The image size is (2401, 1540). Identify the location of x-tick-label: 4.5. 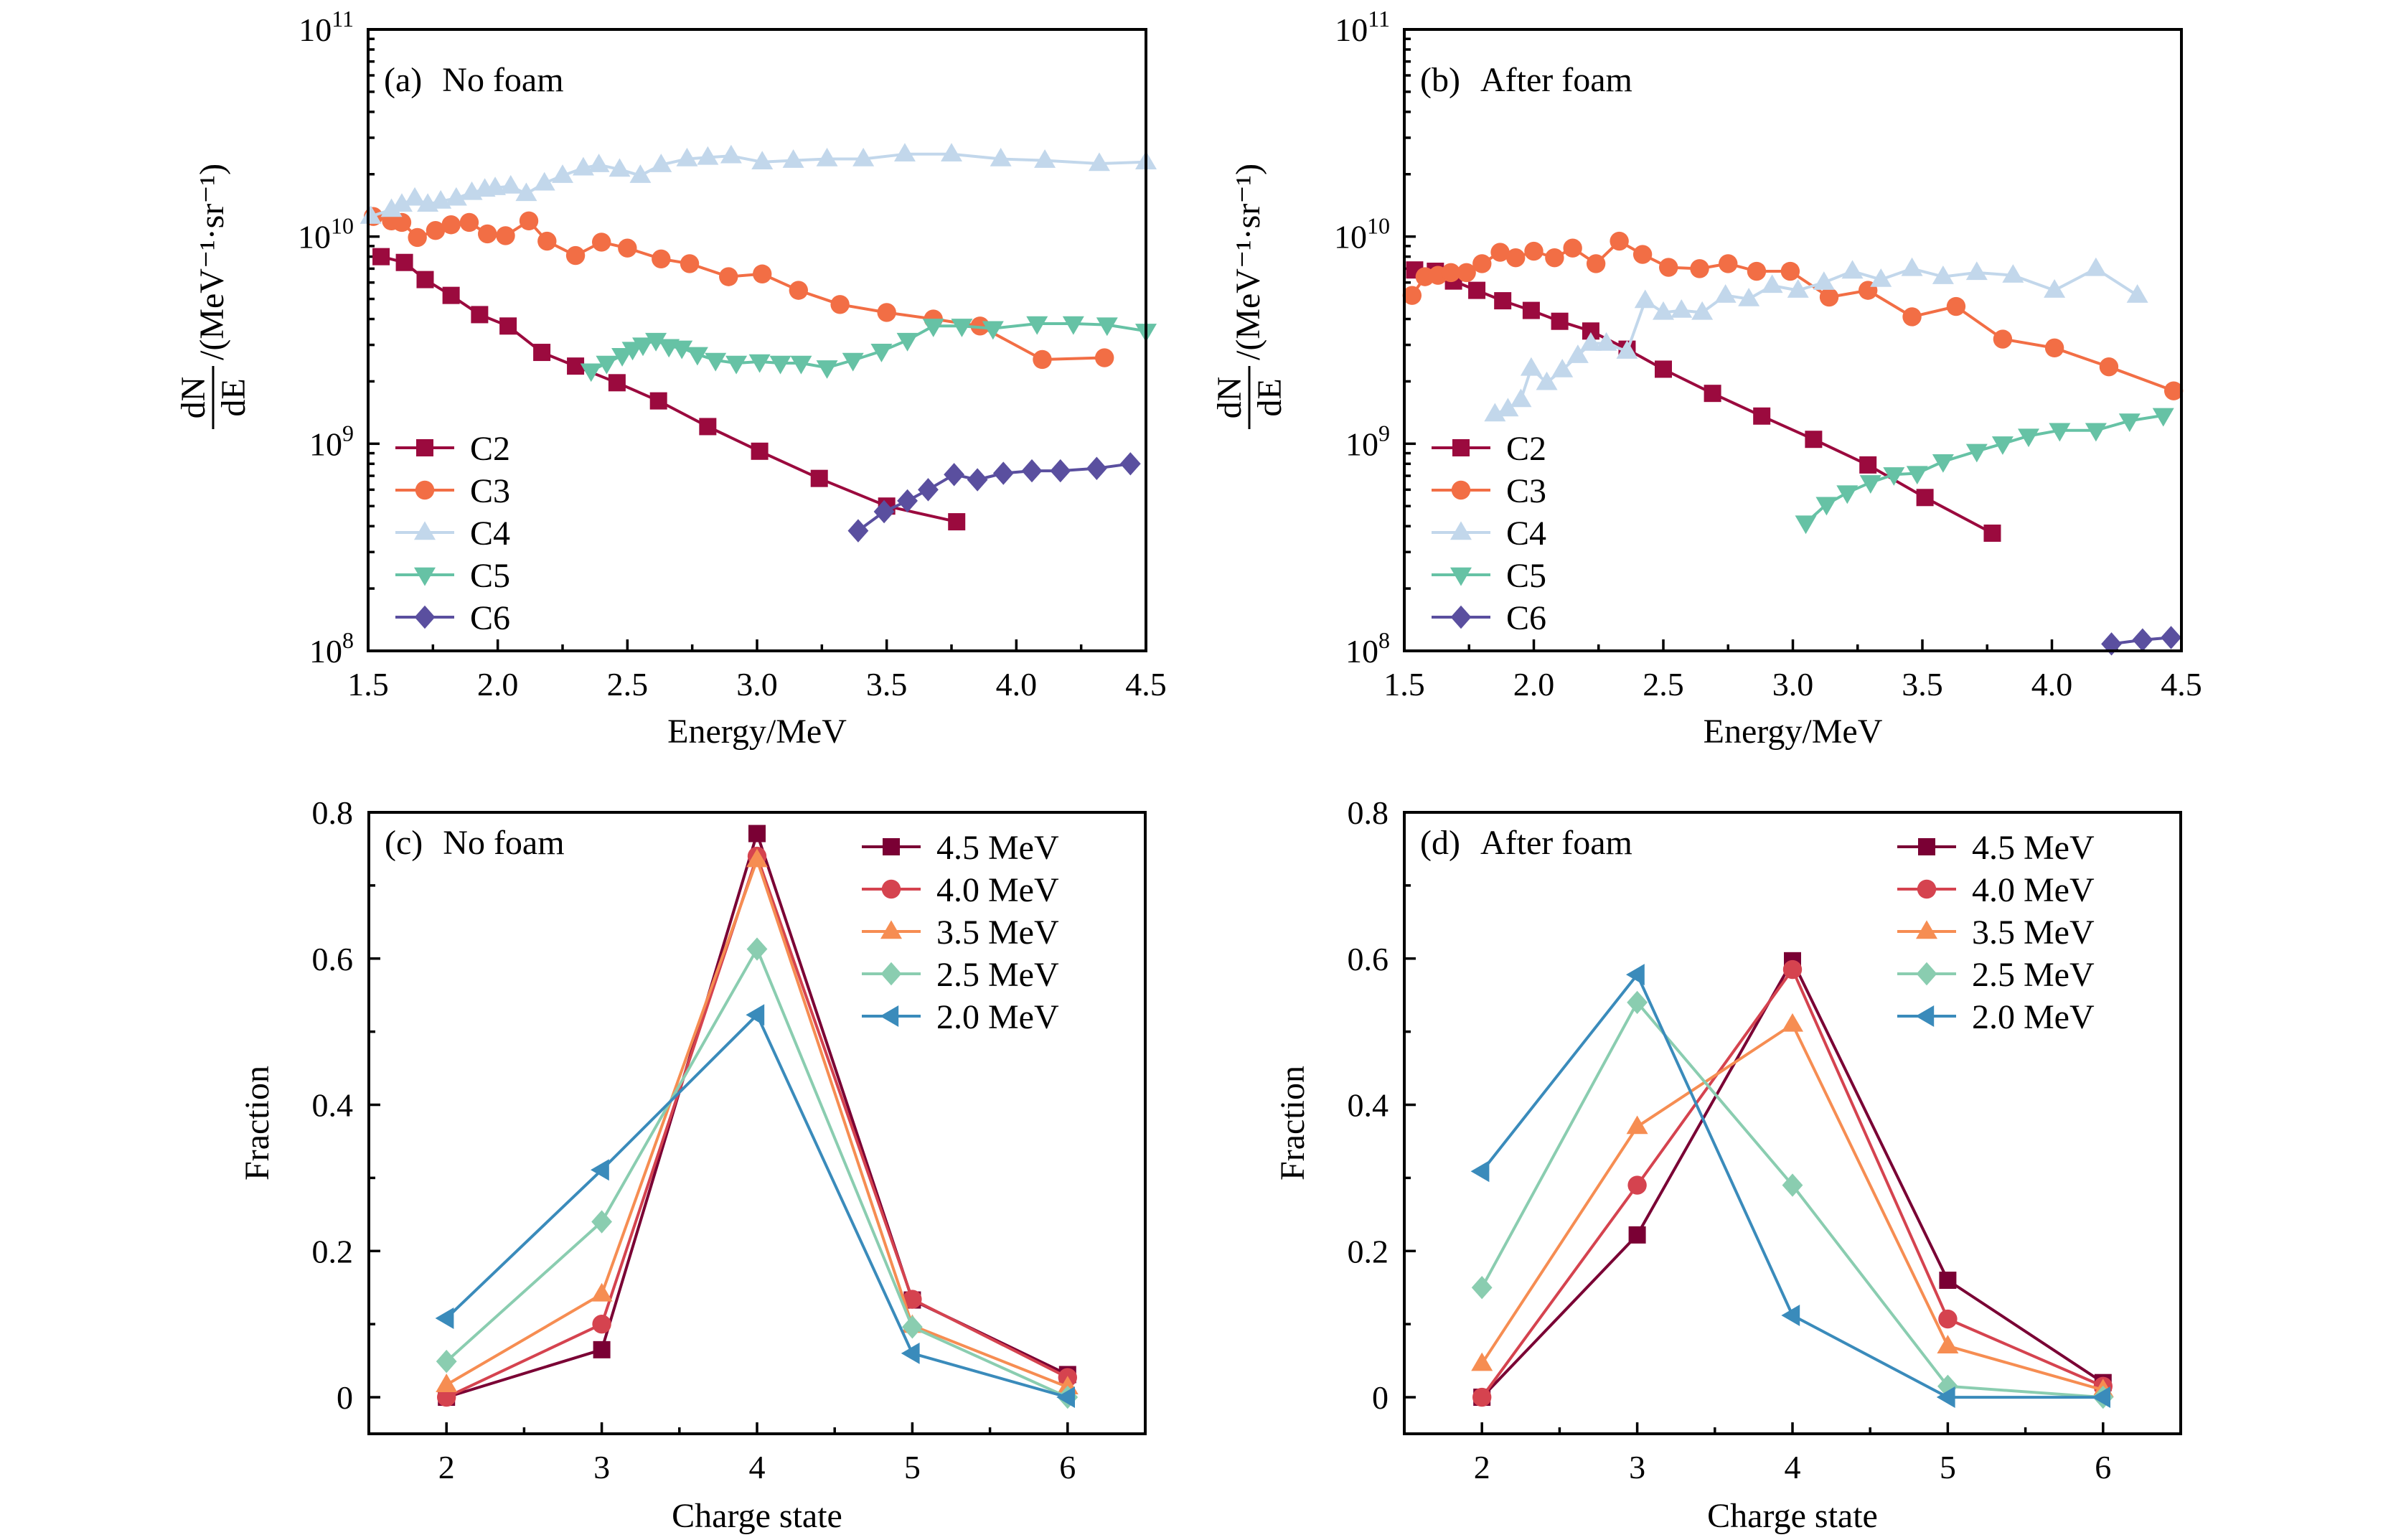
(2181, 684).